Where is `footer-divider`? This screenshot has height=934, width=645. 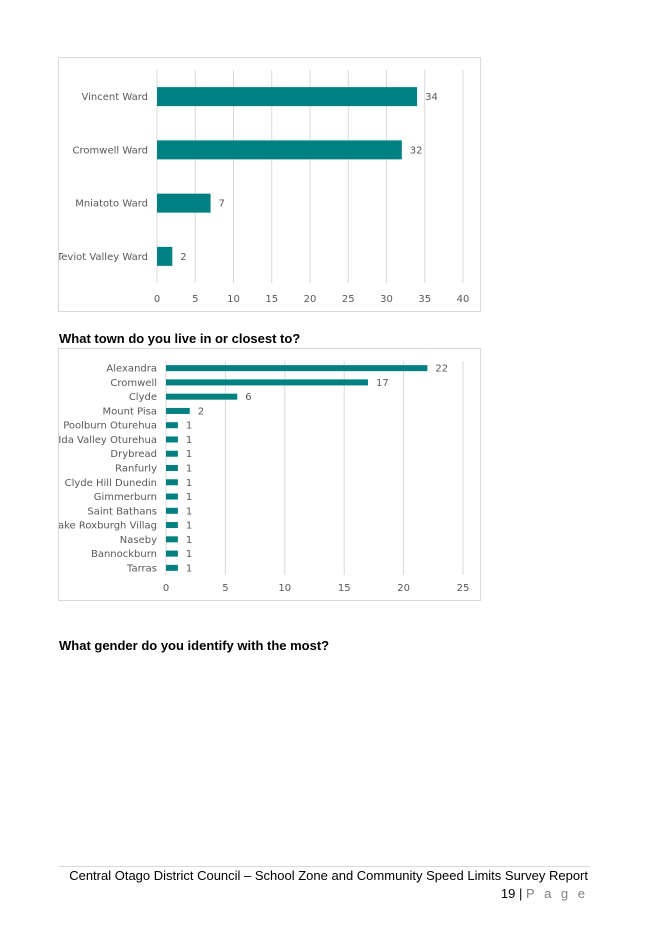 footer-divider is located at coordinates (324, 866).